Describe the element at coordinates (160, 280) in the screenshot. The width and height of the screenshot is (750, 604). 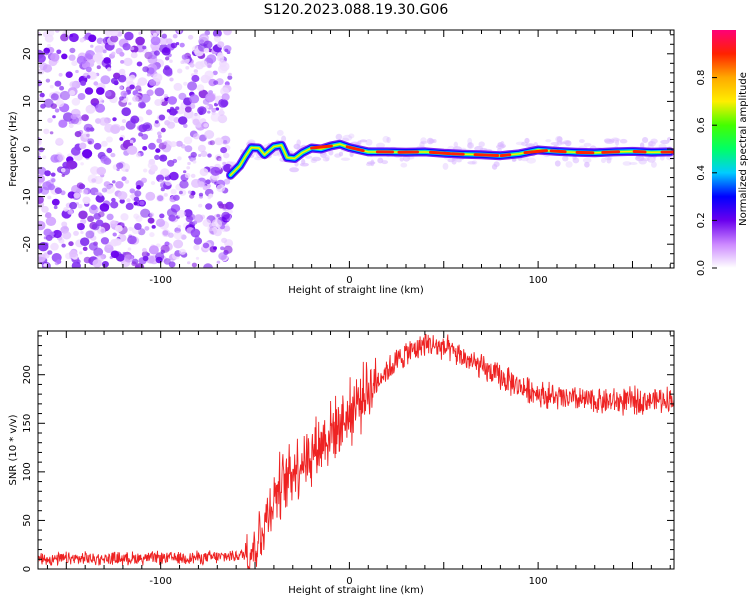
I see `x-tick-label: -100` at that location.